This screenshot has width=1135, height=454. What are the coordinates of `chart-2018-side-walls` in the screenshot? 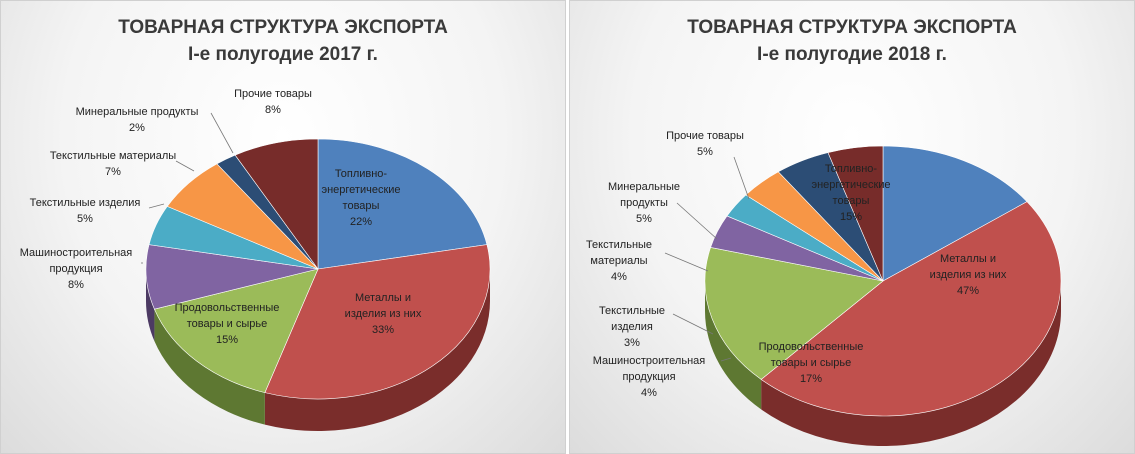 It's located at (883, 363).